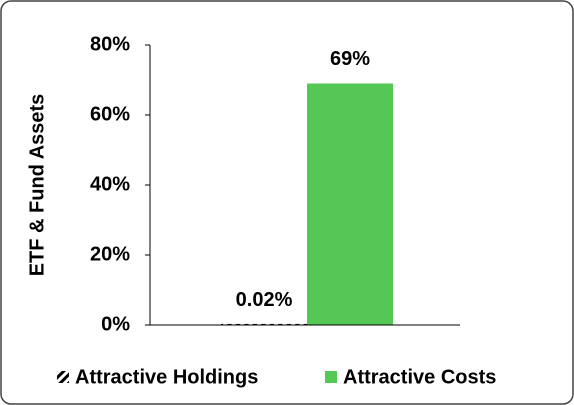  What do you see at coordinates (350, 59) in the screenshot?
I see `data-label: 69%` at bounding box center [350, 59].